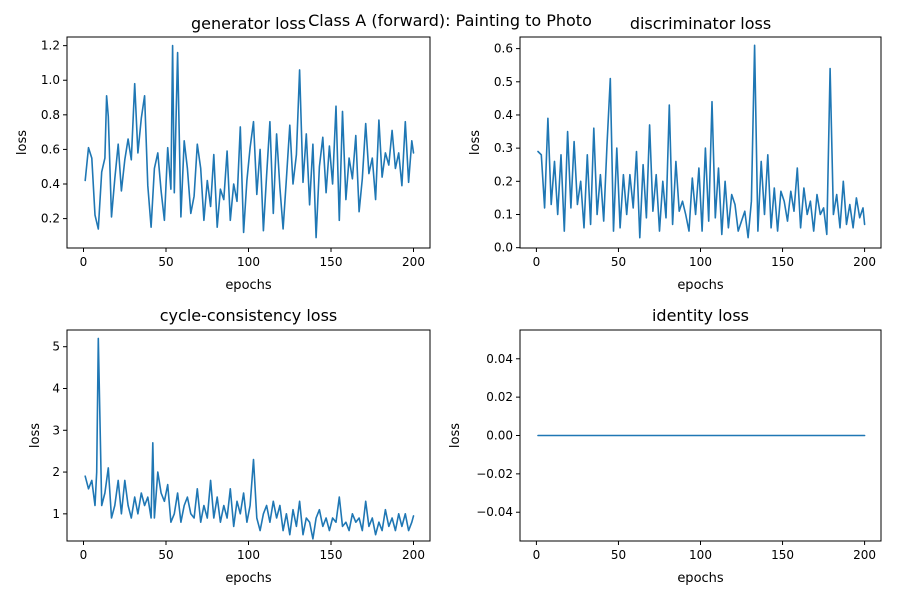 Image resolution: width=900 pixels, height=600 pixels. What do you see at coordinates (494, 512) in the screenshot?
I see `y-tick-label: −0.04` at bounding box center [494, 512].